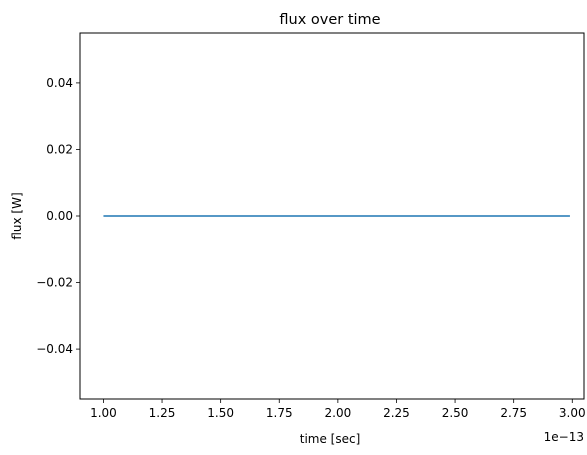 This screenshot has height=455, width=587. Describe the element at coordinates (220, 413) in the screenshot. I see `x-tick-label: 1.50` at that location.